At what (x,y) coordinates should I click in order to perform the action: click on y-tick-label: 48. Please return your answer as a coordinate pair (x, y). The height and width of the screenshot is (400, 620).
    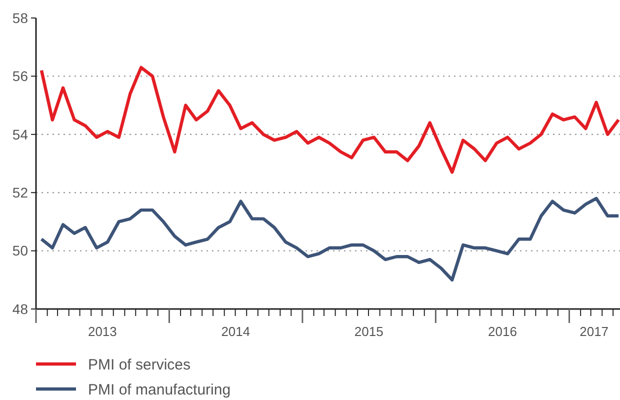
    Looking at the image, I should click on (20, 308).